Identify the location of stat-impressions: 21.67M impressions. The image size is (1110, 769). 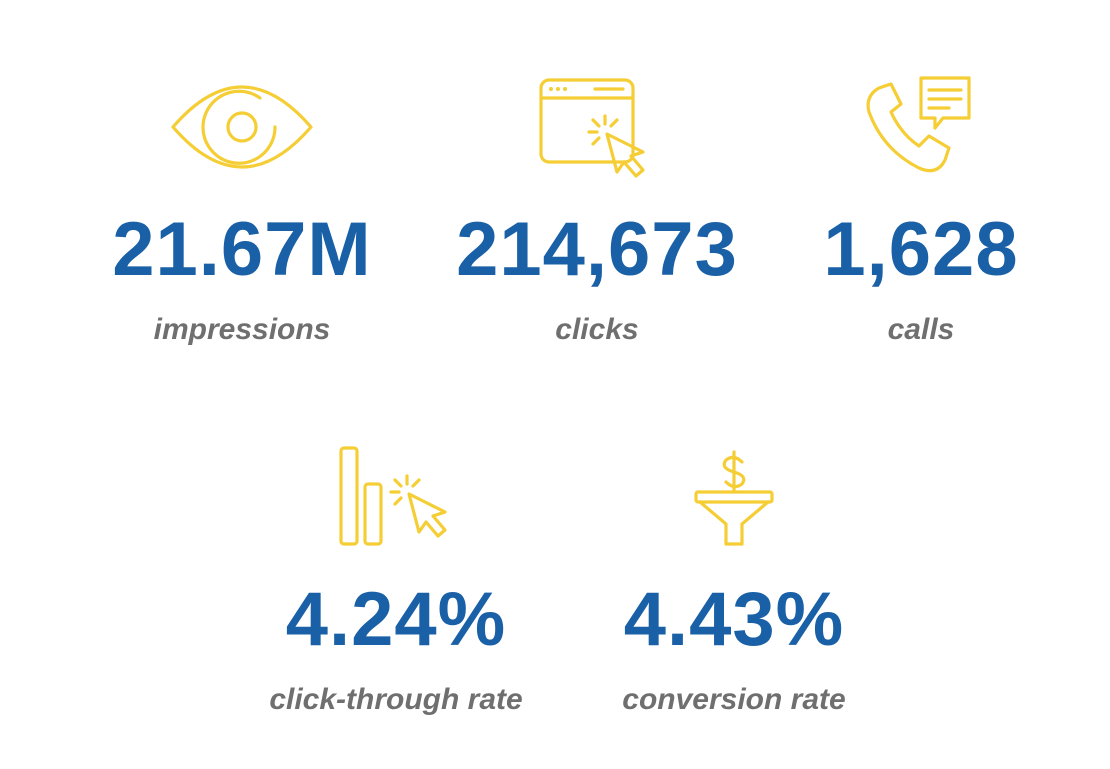
(242, 205).